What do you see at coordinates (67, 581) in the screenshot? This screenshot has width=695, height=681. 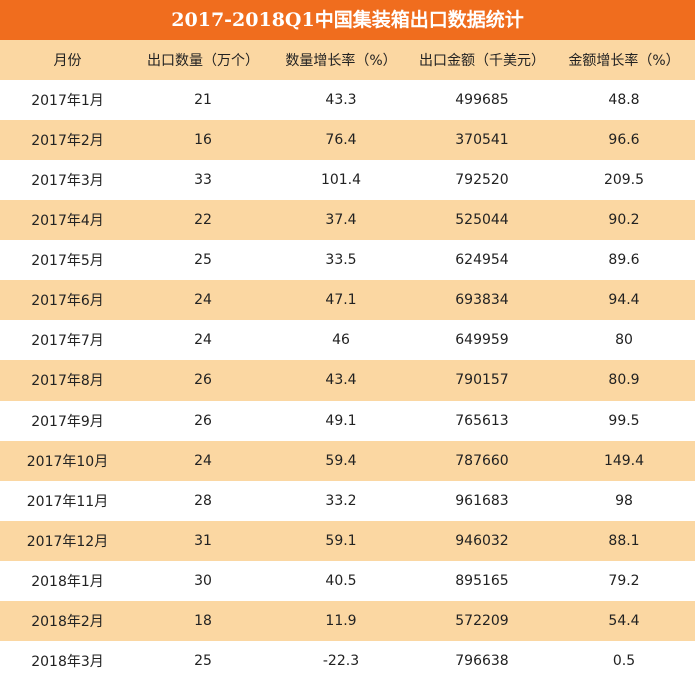 I see `table-cell: 2018年1月` at bounding box center [67, 581].